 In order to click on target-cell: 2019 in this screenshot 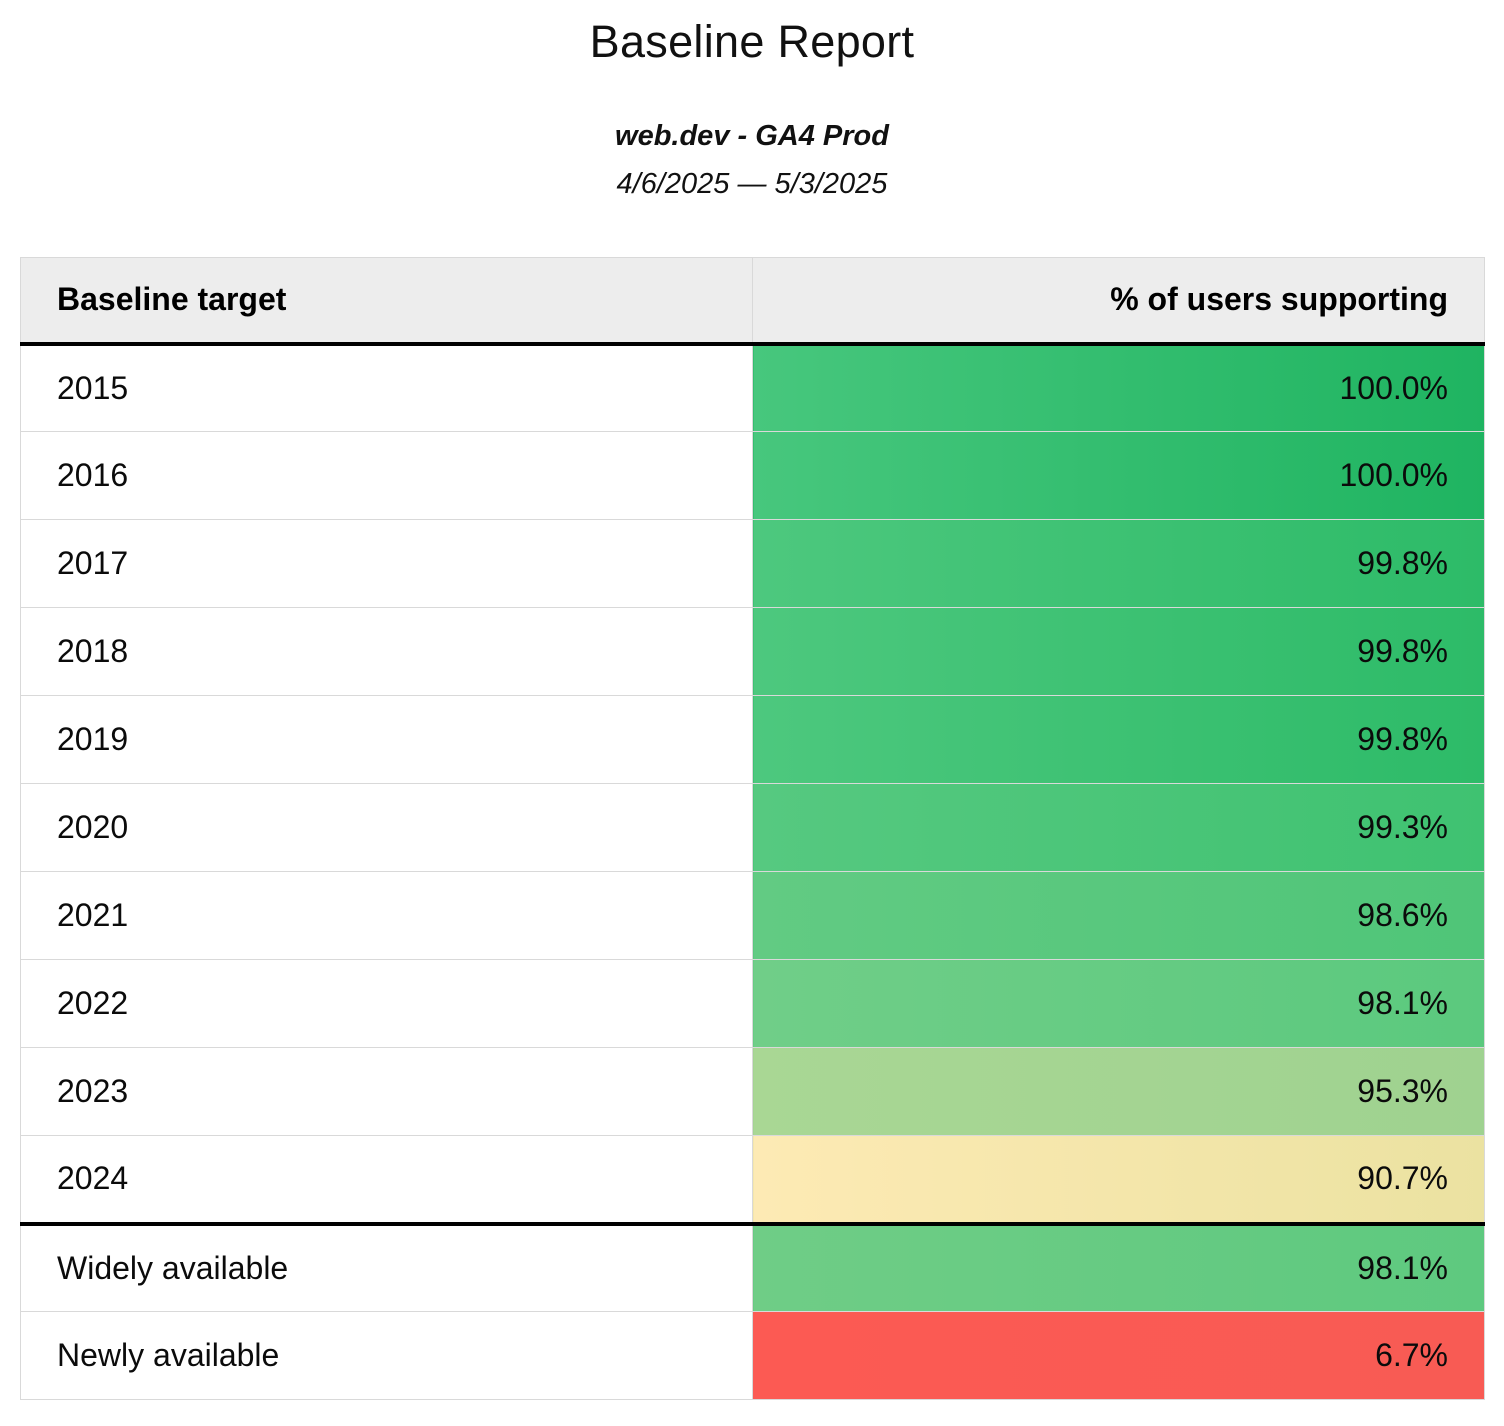, I will do `click(386, 739)`.